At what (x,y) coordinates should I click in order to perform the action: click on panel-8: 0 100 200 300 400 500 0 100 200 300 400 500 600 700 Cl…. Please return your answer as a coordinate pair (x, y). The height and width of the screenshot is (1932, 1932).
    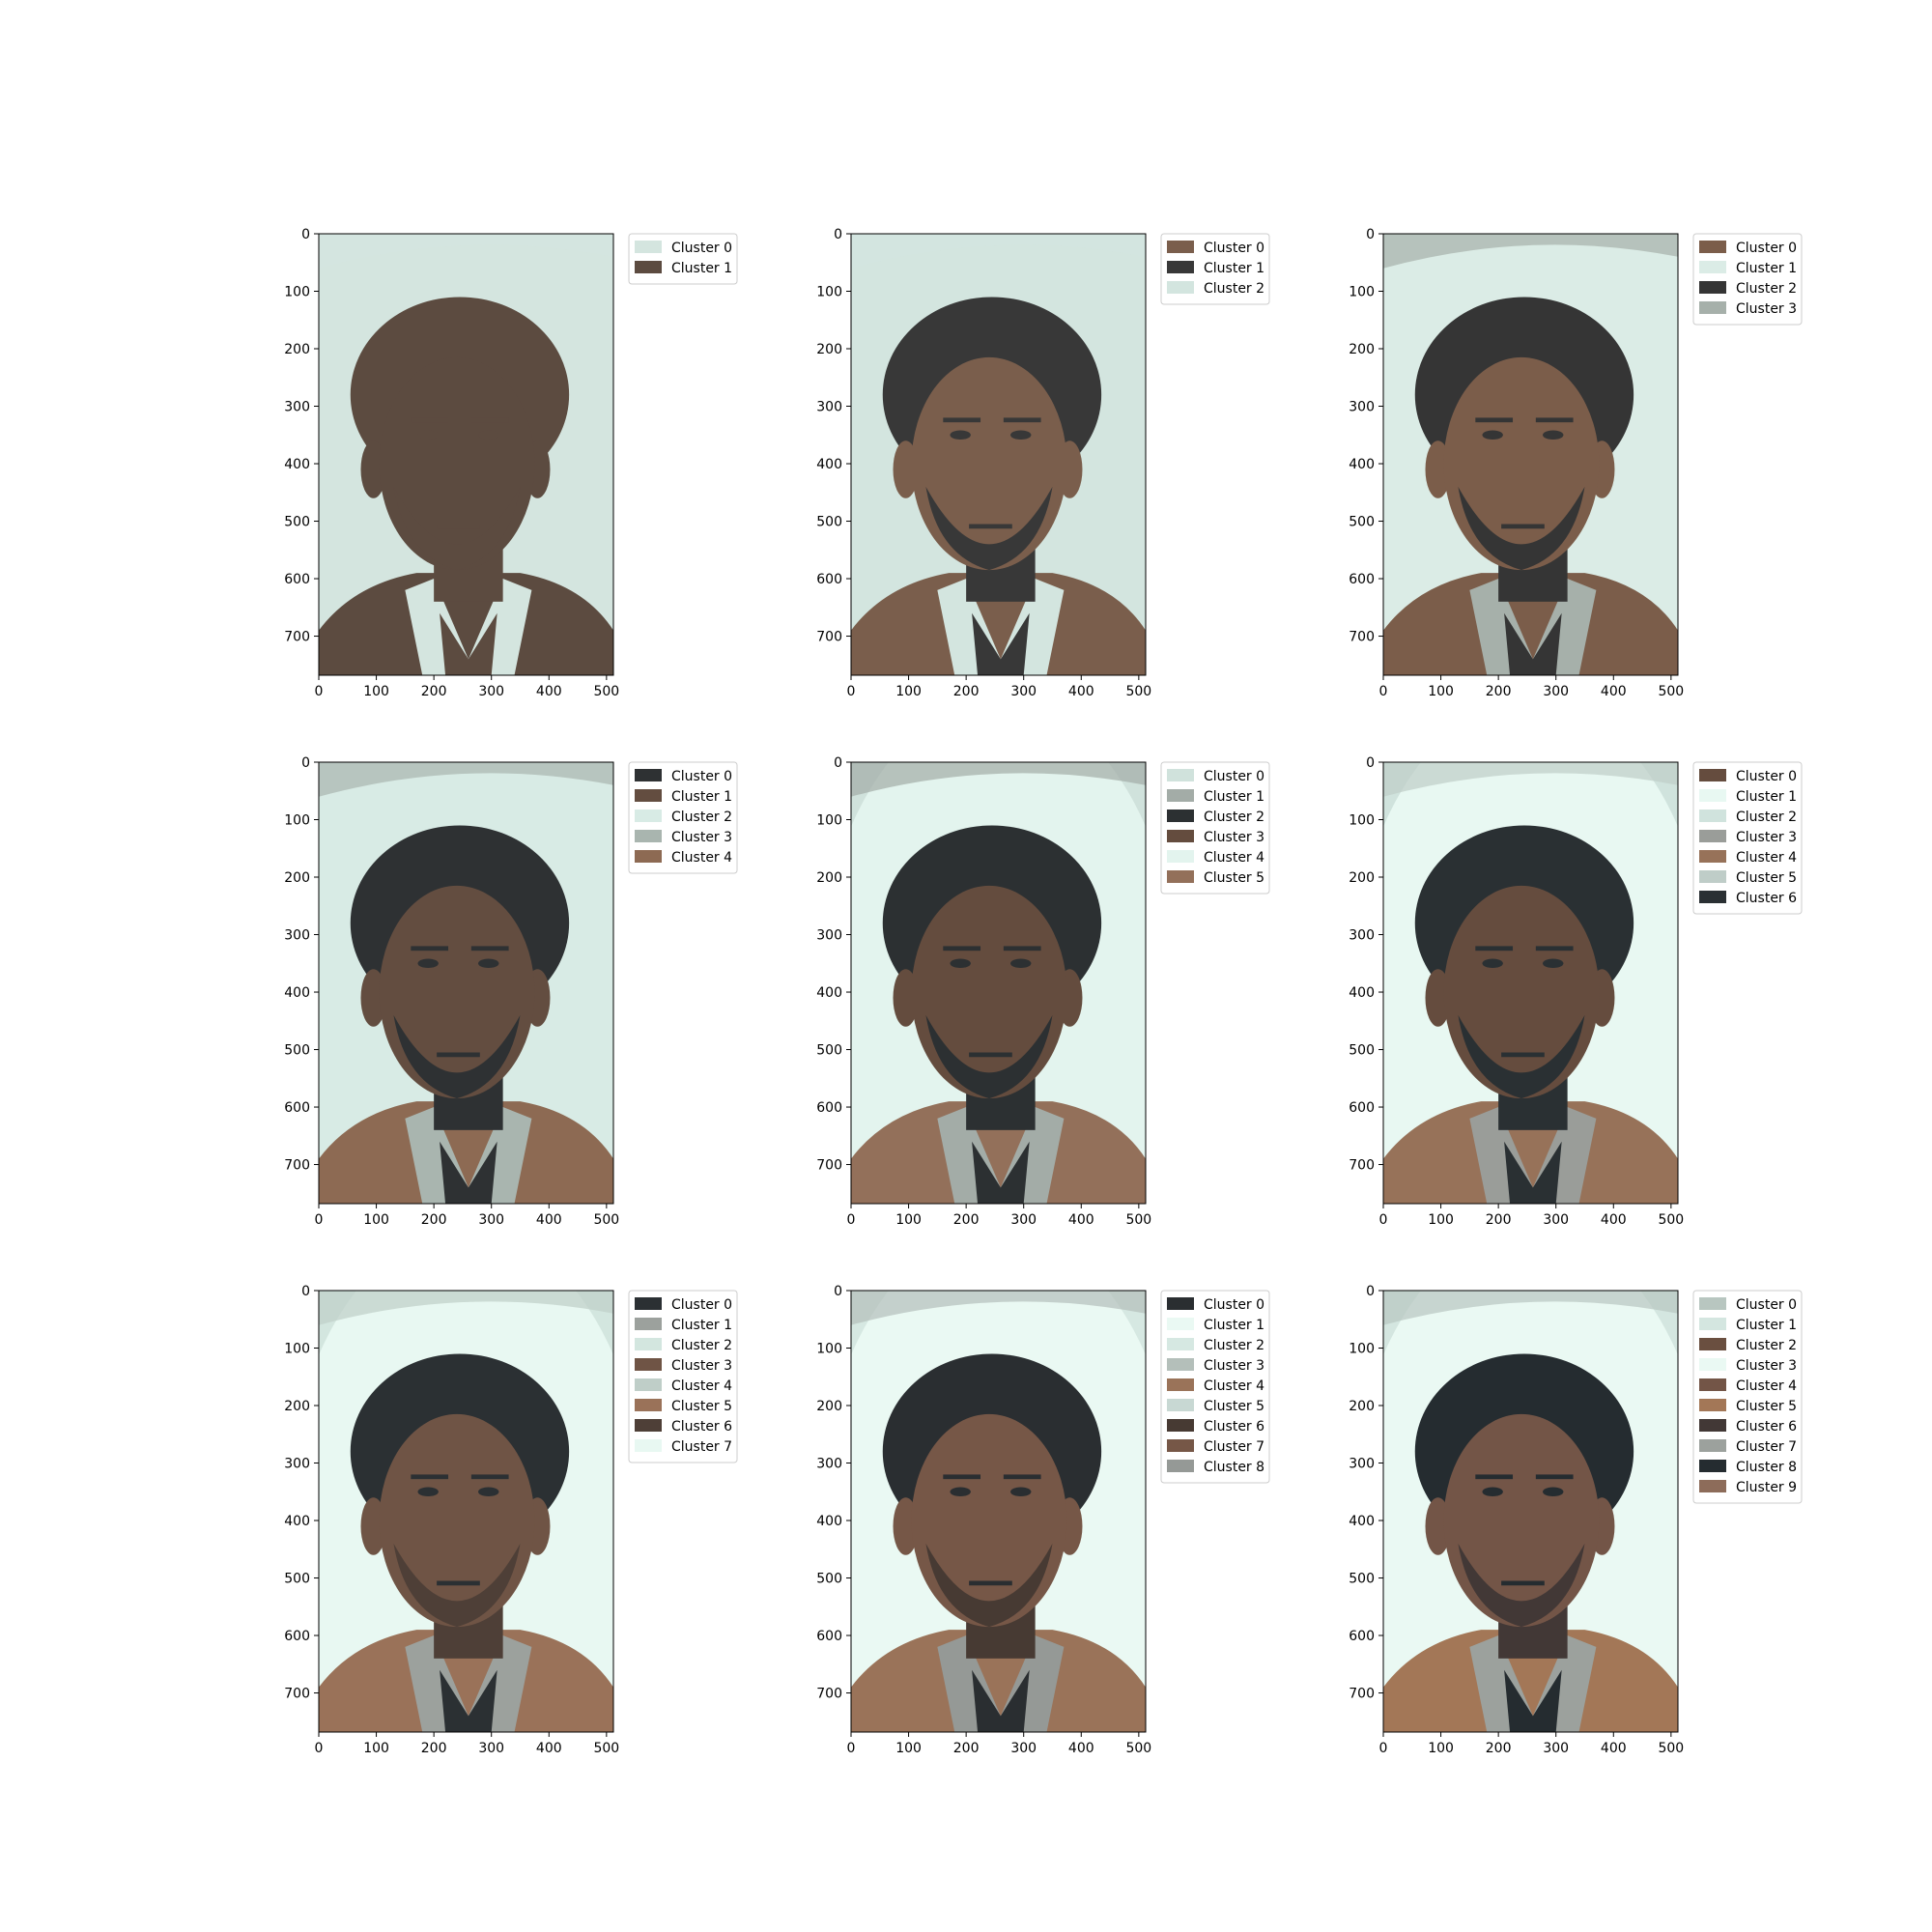
    Looking at the image, I should click on (1043, 1520).